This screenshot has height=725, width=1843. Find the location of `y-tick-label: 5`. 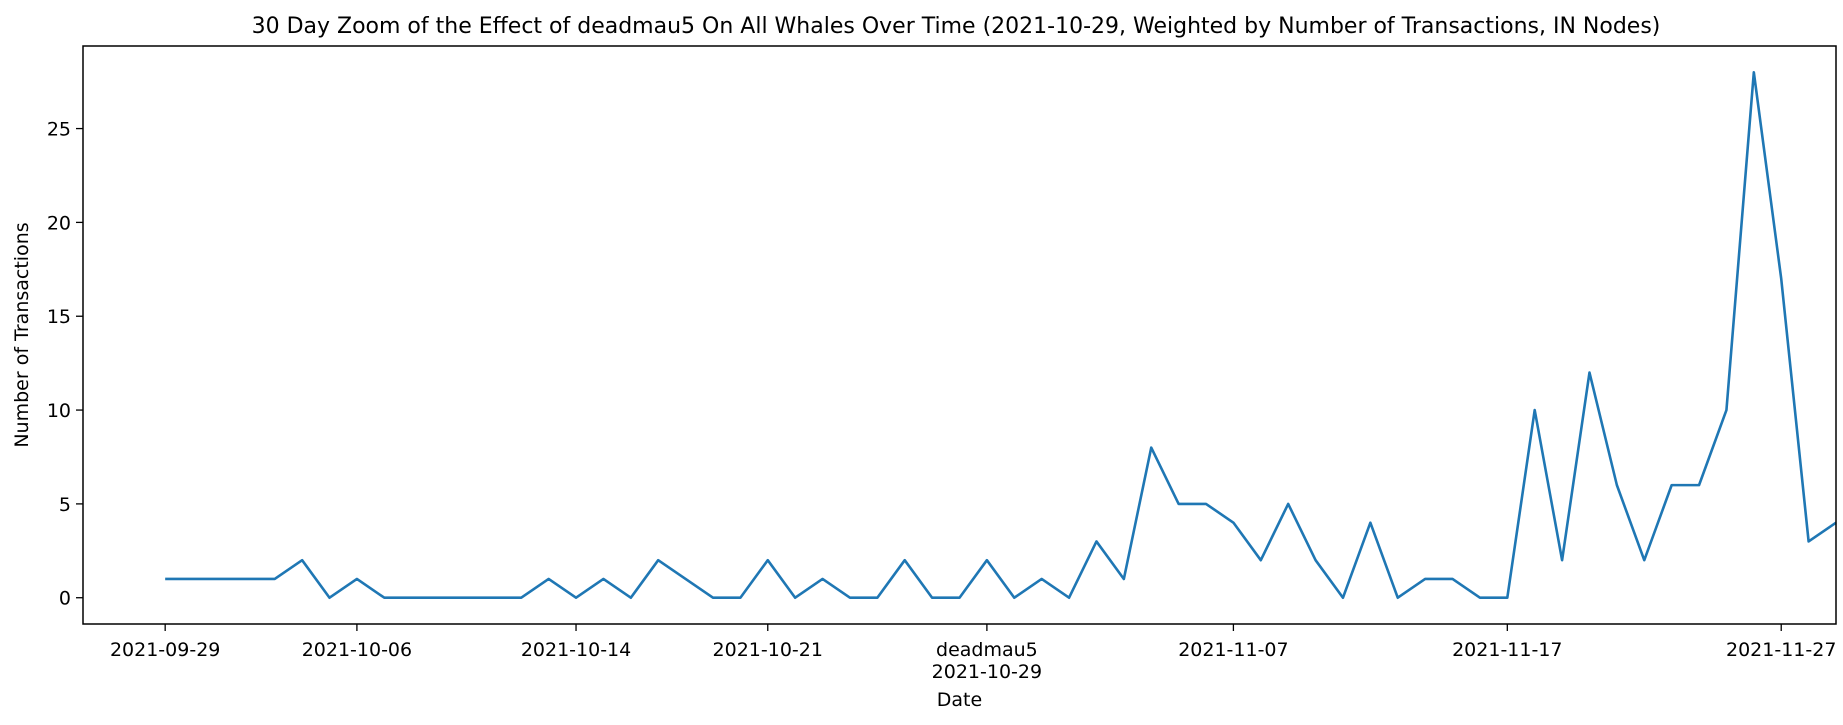

y-tick-label: 5 is located at coordinates (65, 505).